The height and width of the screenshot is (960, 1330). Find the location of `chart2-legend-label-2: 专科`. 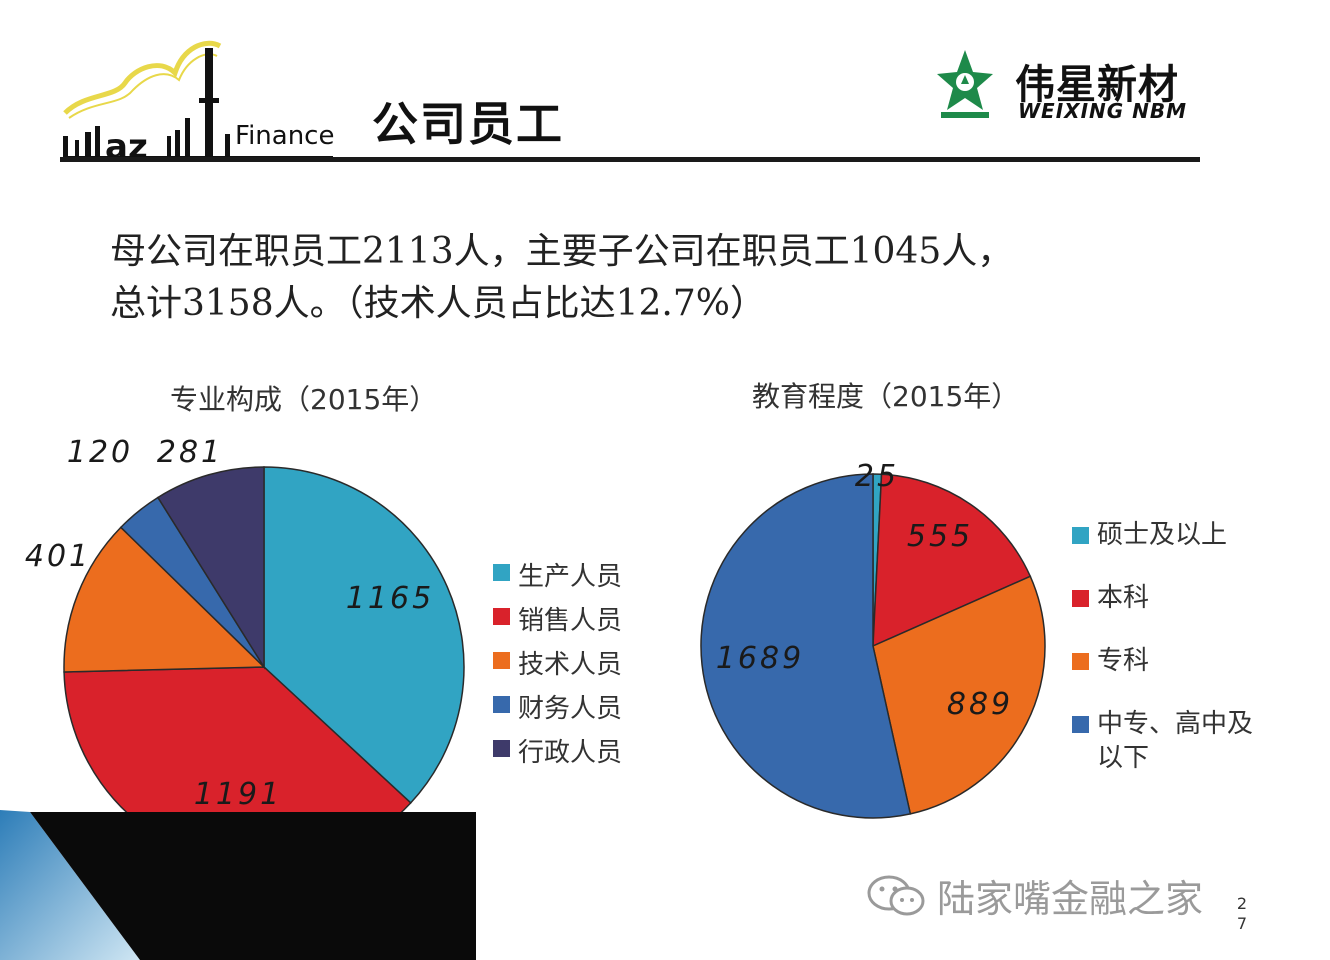

chart2-legend-label-2: 专科 is located at coordinates (1123, 661).